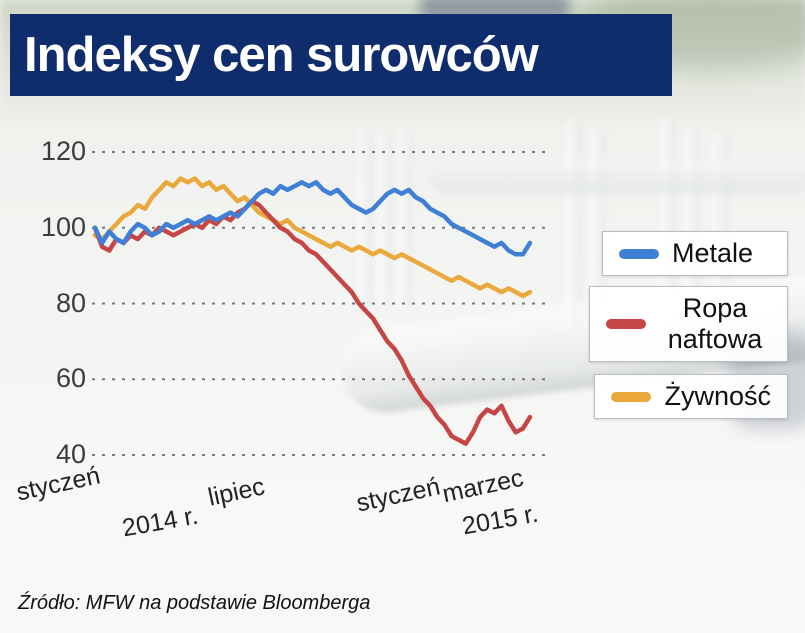  I want to click on title-bar: Indeksy cen surowców, so click(341, 55).